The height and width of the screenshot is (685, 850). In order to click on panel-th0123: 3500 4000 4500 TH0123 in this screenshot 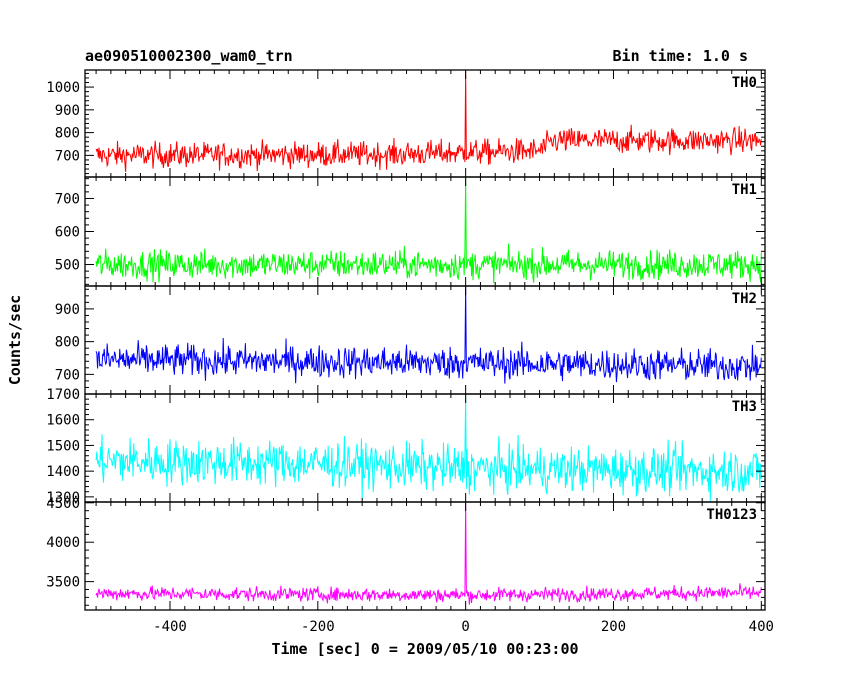, I will do `click(406, 553)`.